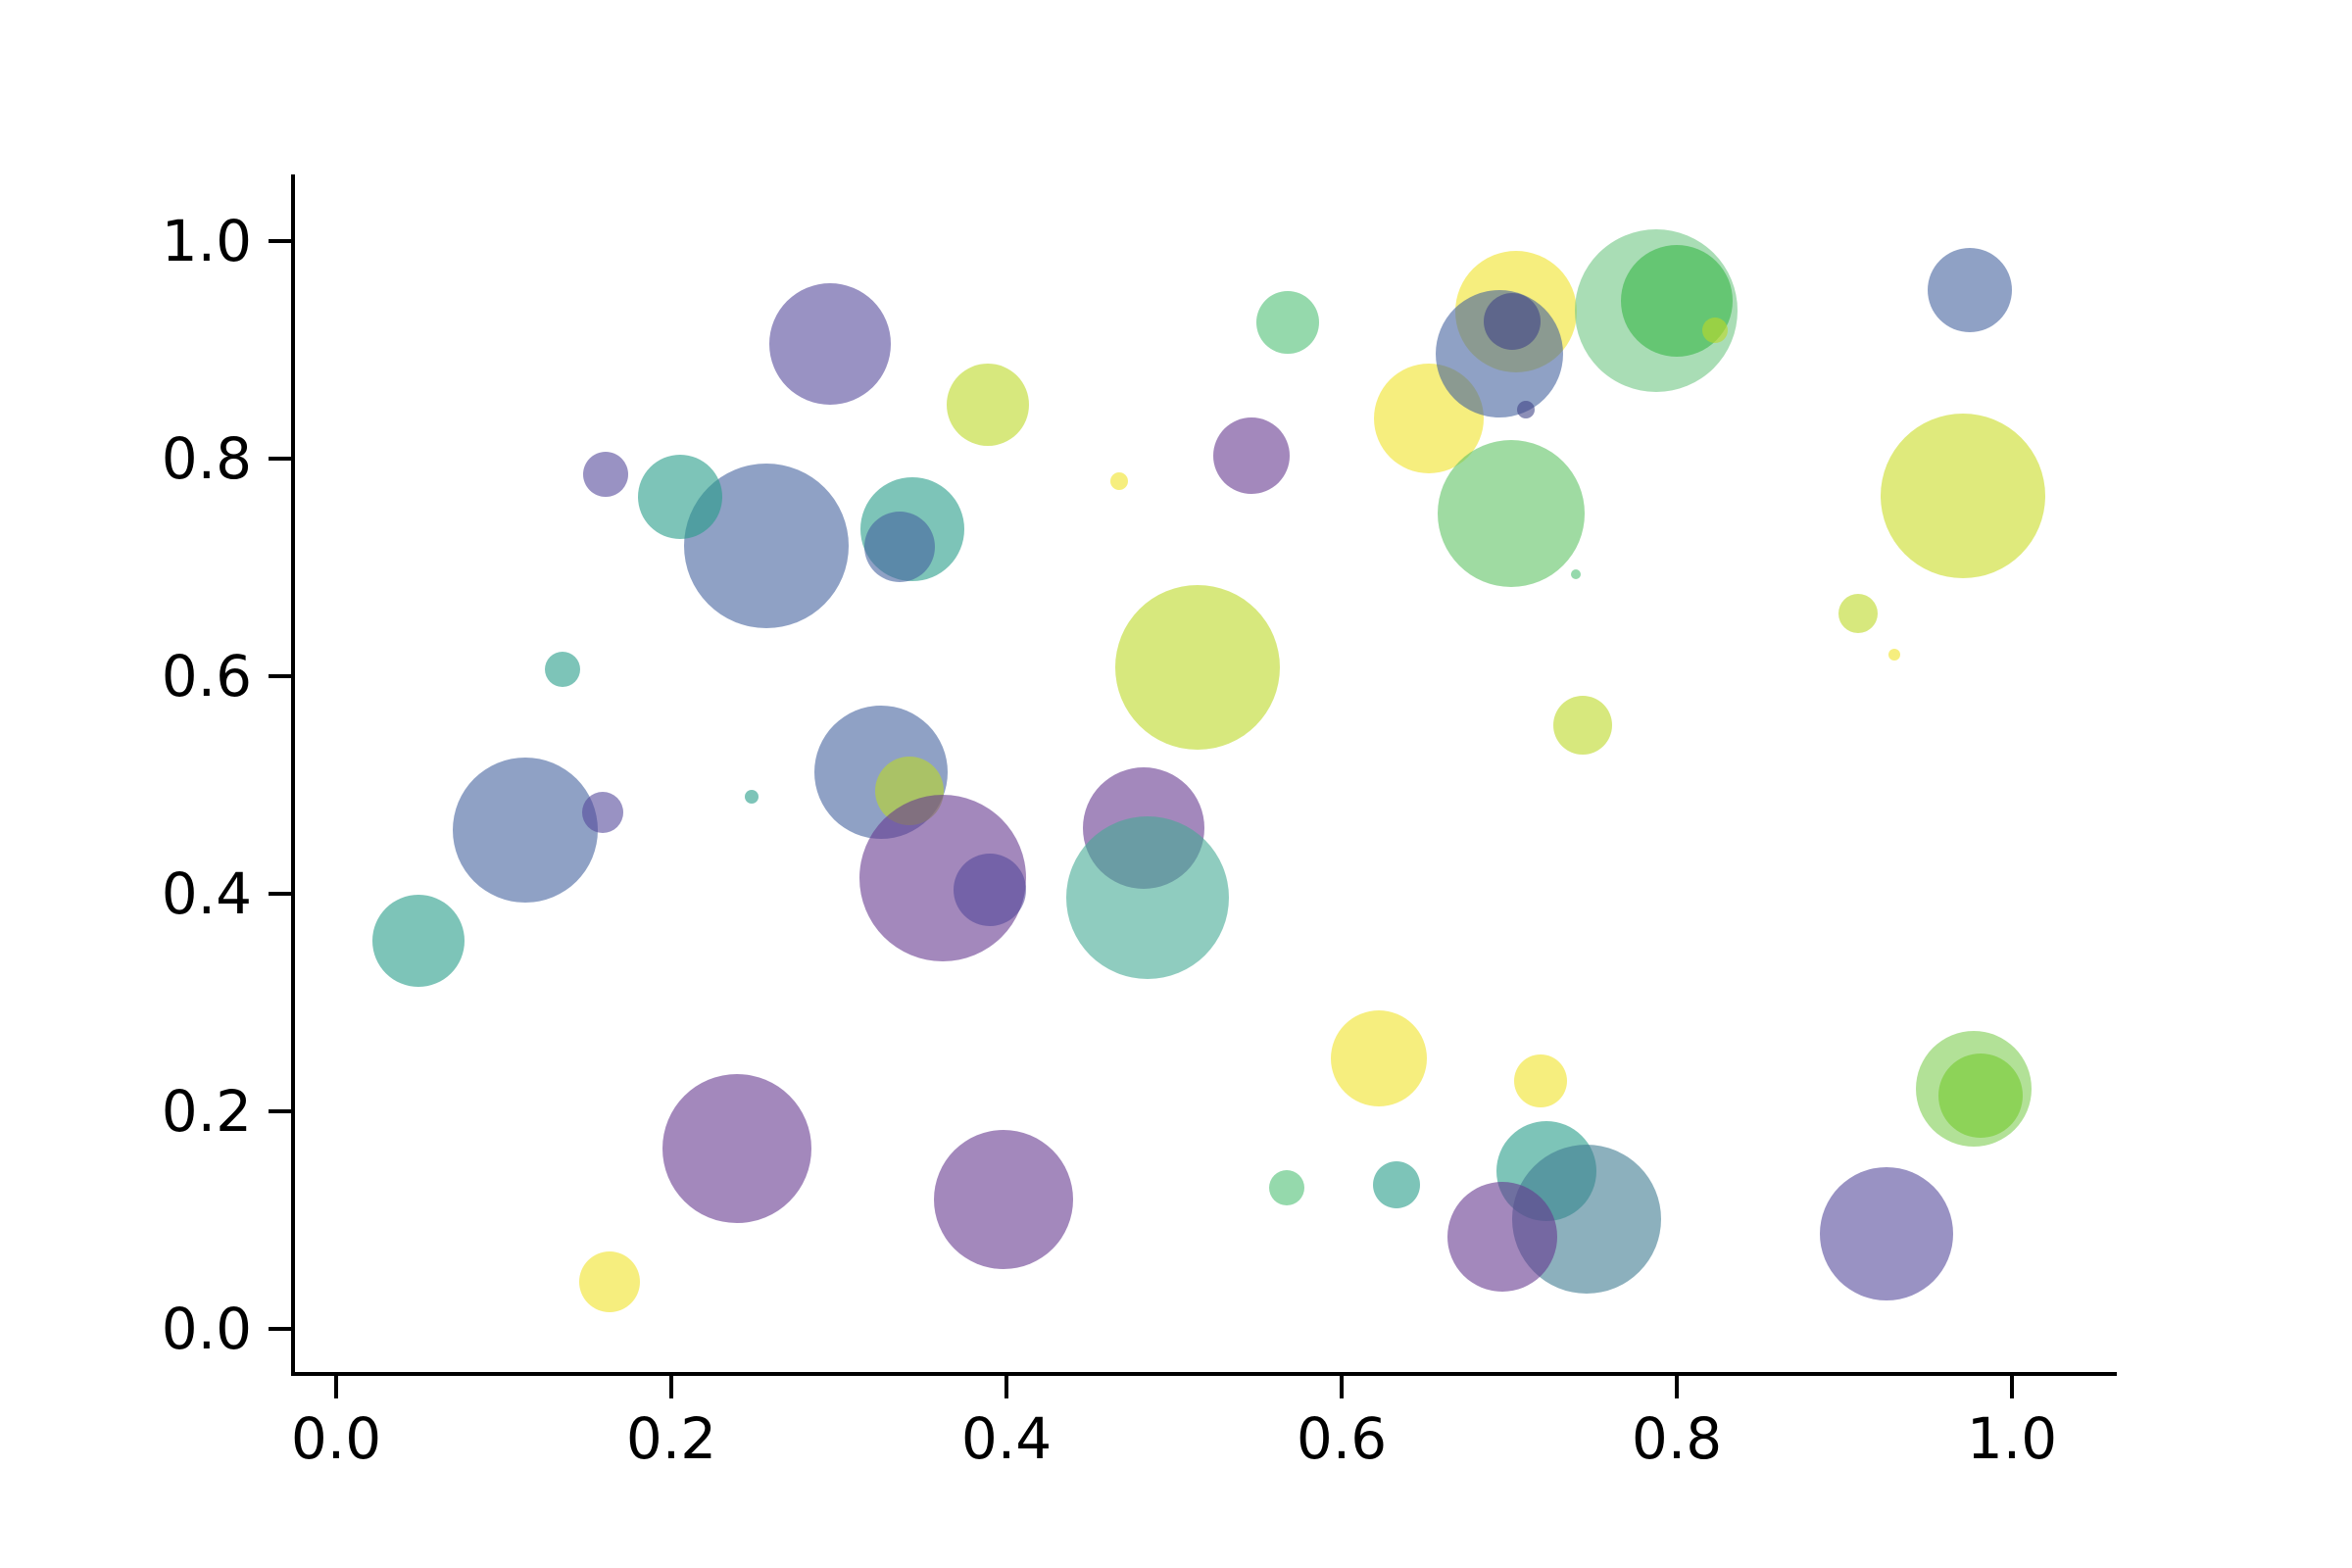  What do you see at coordinates (1204, 1374) in the screenshot?
I see `x-axis-spine` at bounding box center [1204, 1374].